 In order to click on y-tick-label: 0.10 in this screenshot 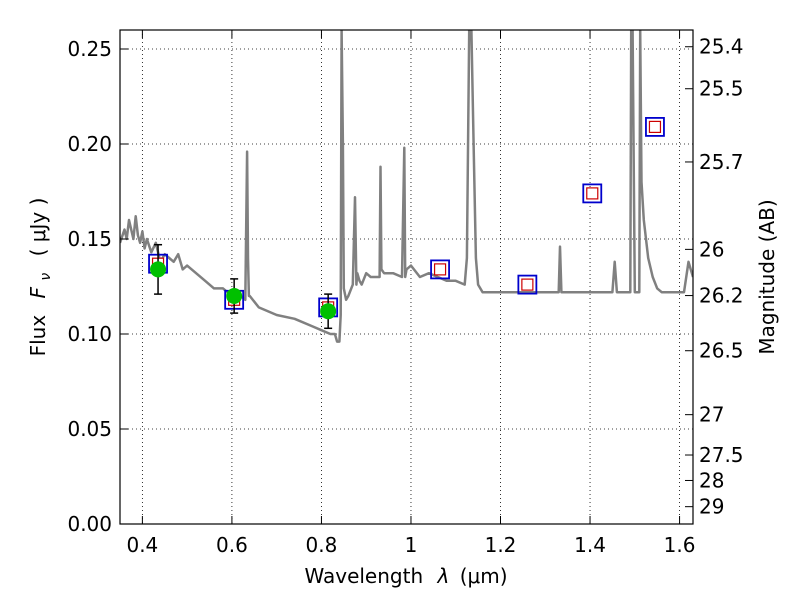, I will do `click(89, 334)`.